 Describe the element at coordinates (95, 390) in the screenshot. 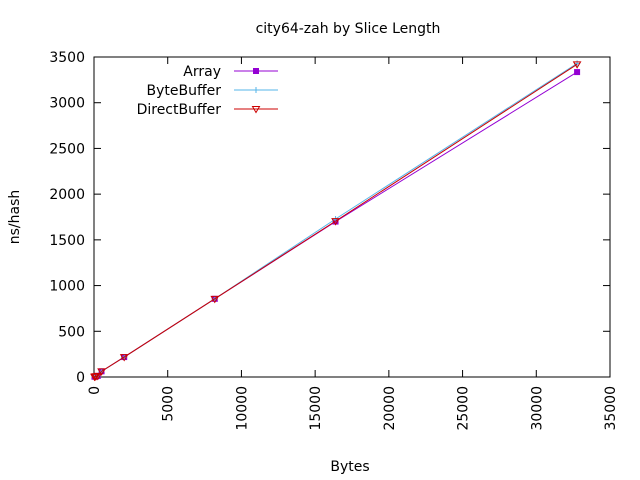

I see `x-tick-label: 0` at that location.